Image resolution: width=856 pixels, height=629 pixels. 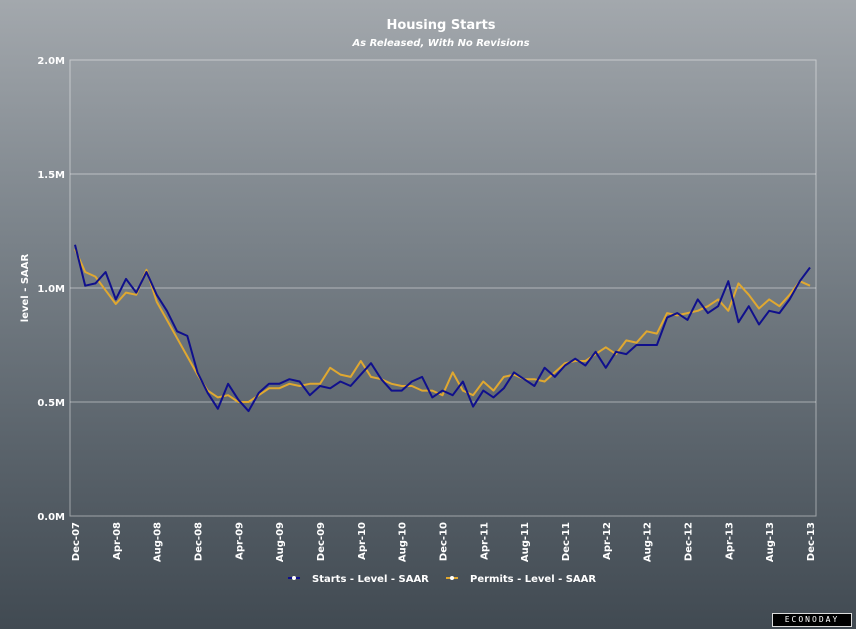 I want to click on y-tick-label: 0.5M, so click(x=51, y=403).